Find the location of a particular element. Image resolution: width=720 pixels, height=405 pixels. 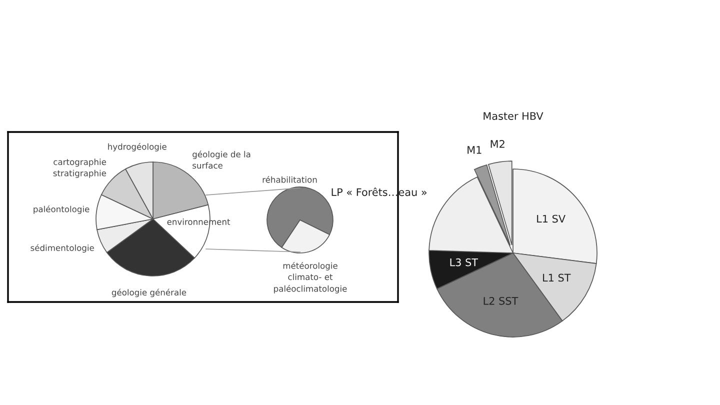

slice-label: géologie de la surface is located at coordinates (221, 159).